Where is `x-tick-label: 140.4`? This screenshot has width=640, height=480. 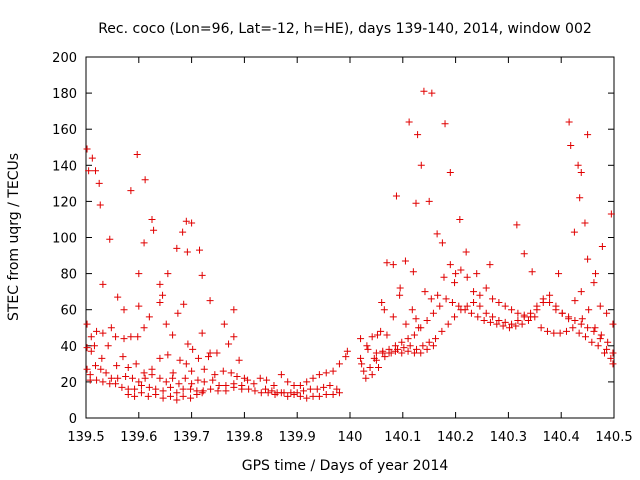 x-tick-label: 140.4 is located at coordinates (561, 437).